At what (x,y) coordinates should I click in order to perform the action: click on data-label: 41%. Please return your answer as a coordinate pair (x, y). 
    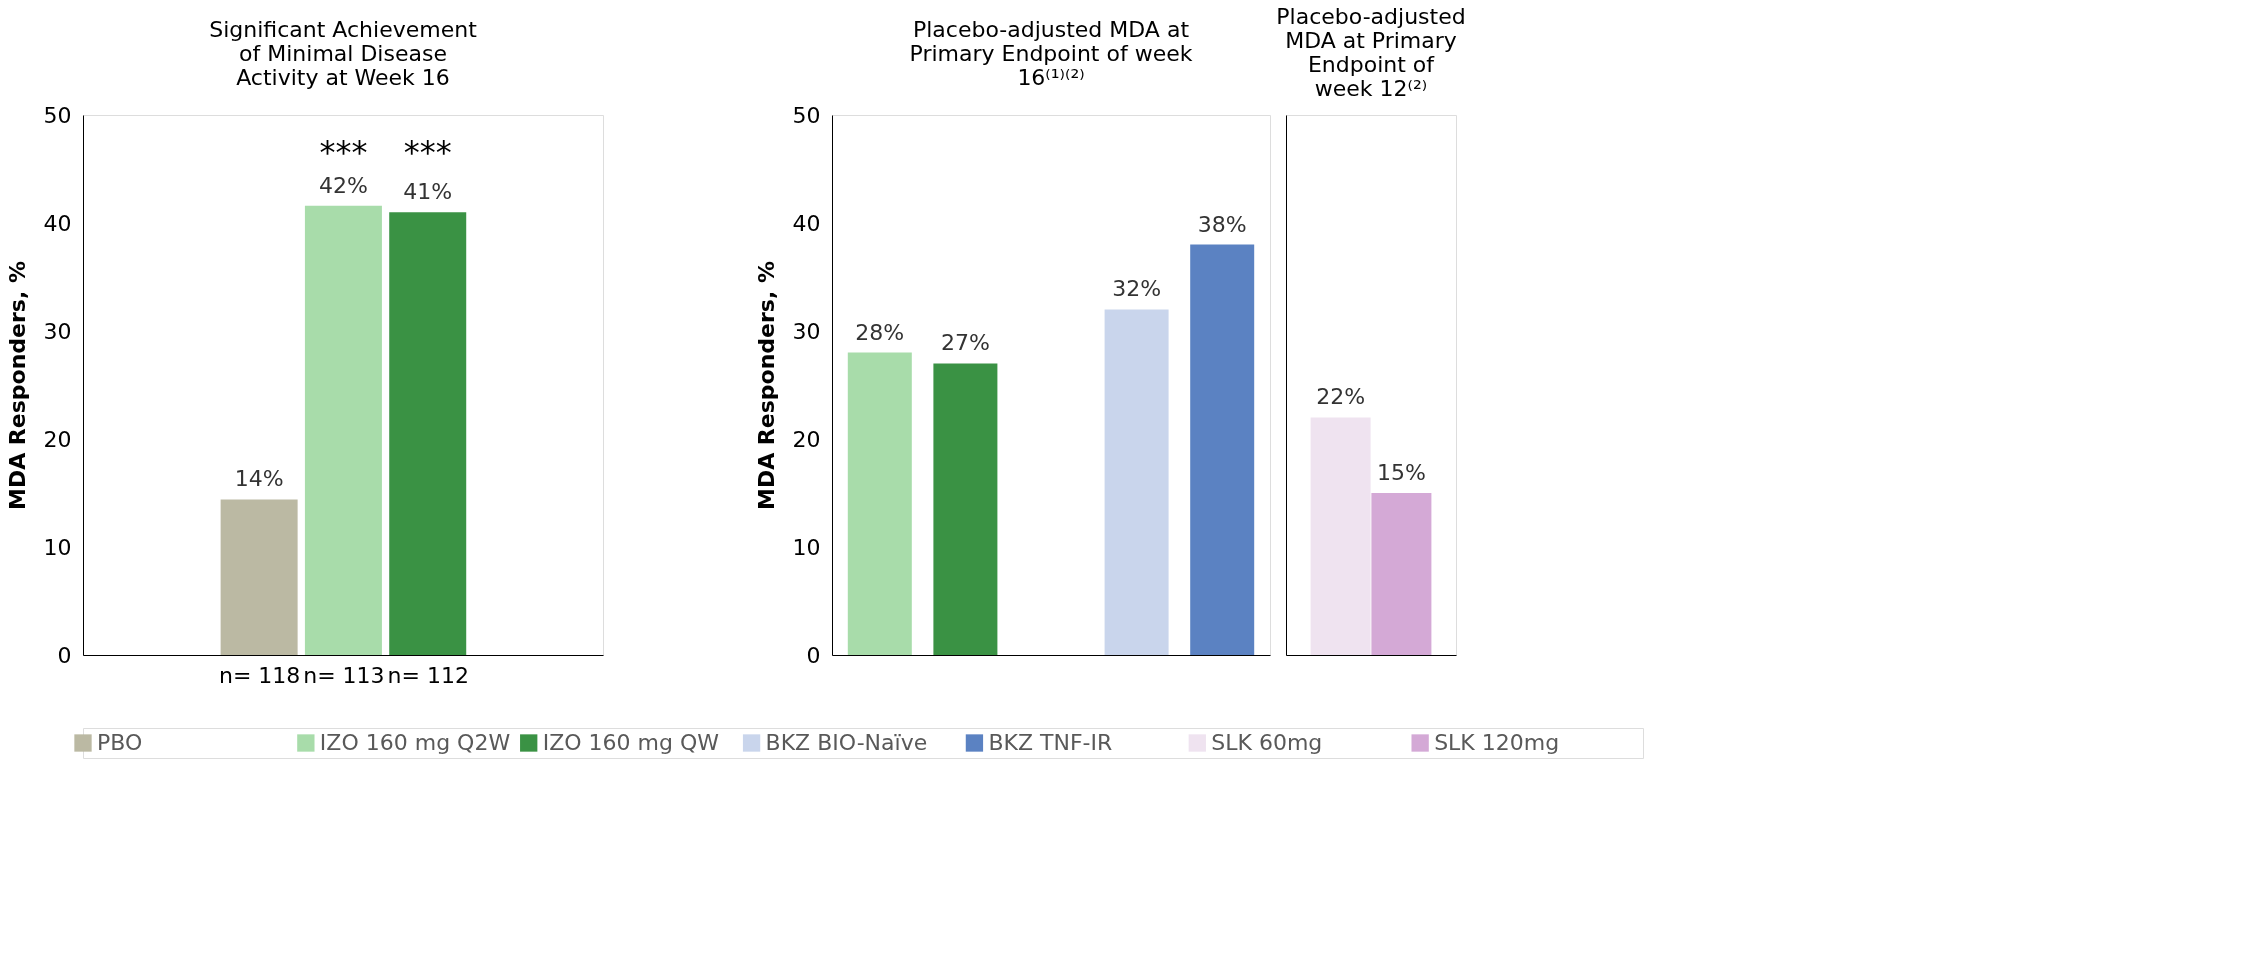
    Looking at the image, I should click on (428, 192).